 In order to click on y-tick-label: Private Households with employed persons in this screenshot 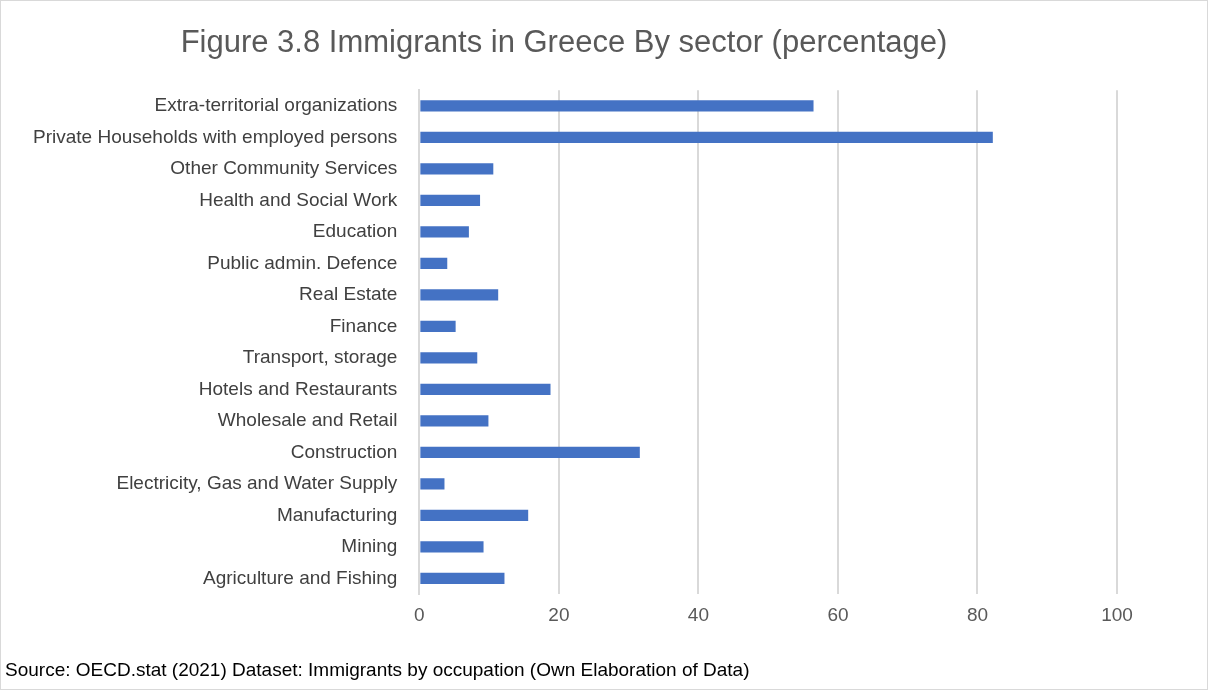, I will do `click(215, 136)`.